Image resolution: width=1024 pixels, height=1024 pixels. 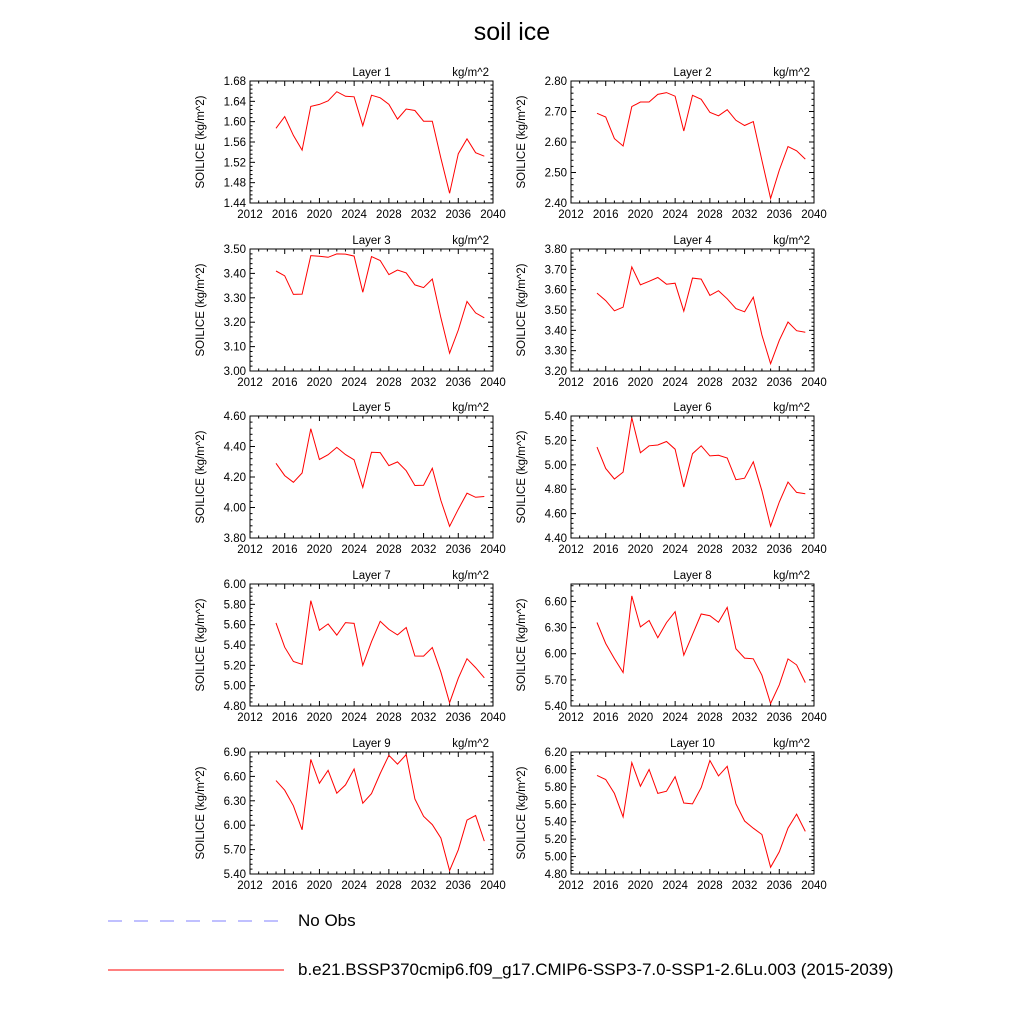 I want to click on y-tick-label: 5.70, so click(x=235, y=851).